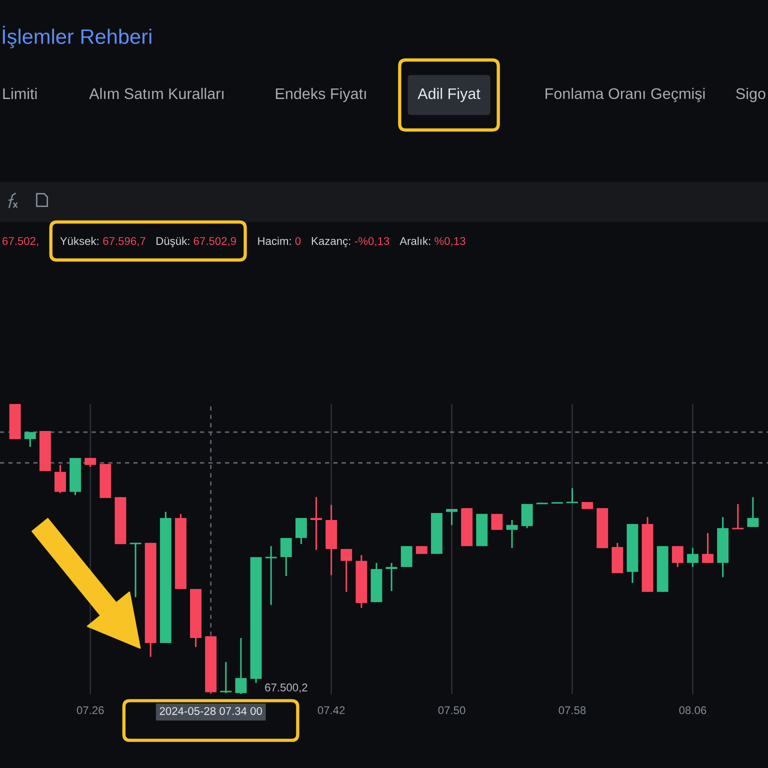 This screenshot has height=768, width=768. Describe the element at coordinates (572, 710) in the screenshot. I see `x-tick-label: 07.58` at that location.